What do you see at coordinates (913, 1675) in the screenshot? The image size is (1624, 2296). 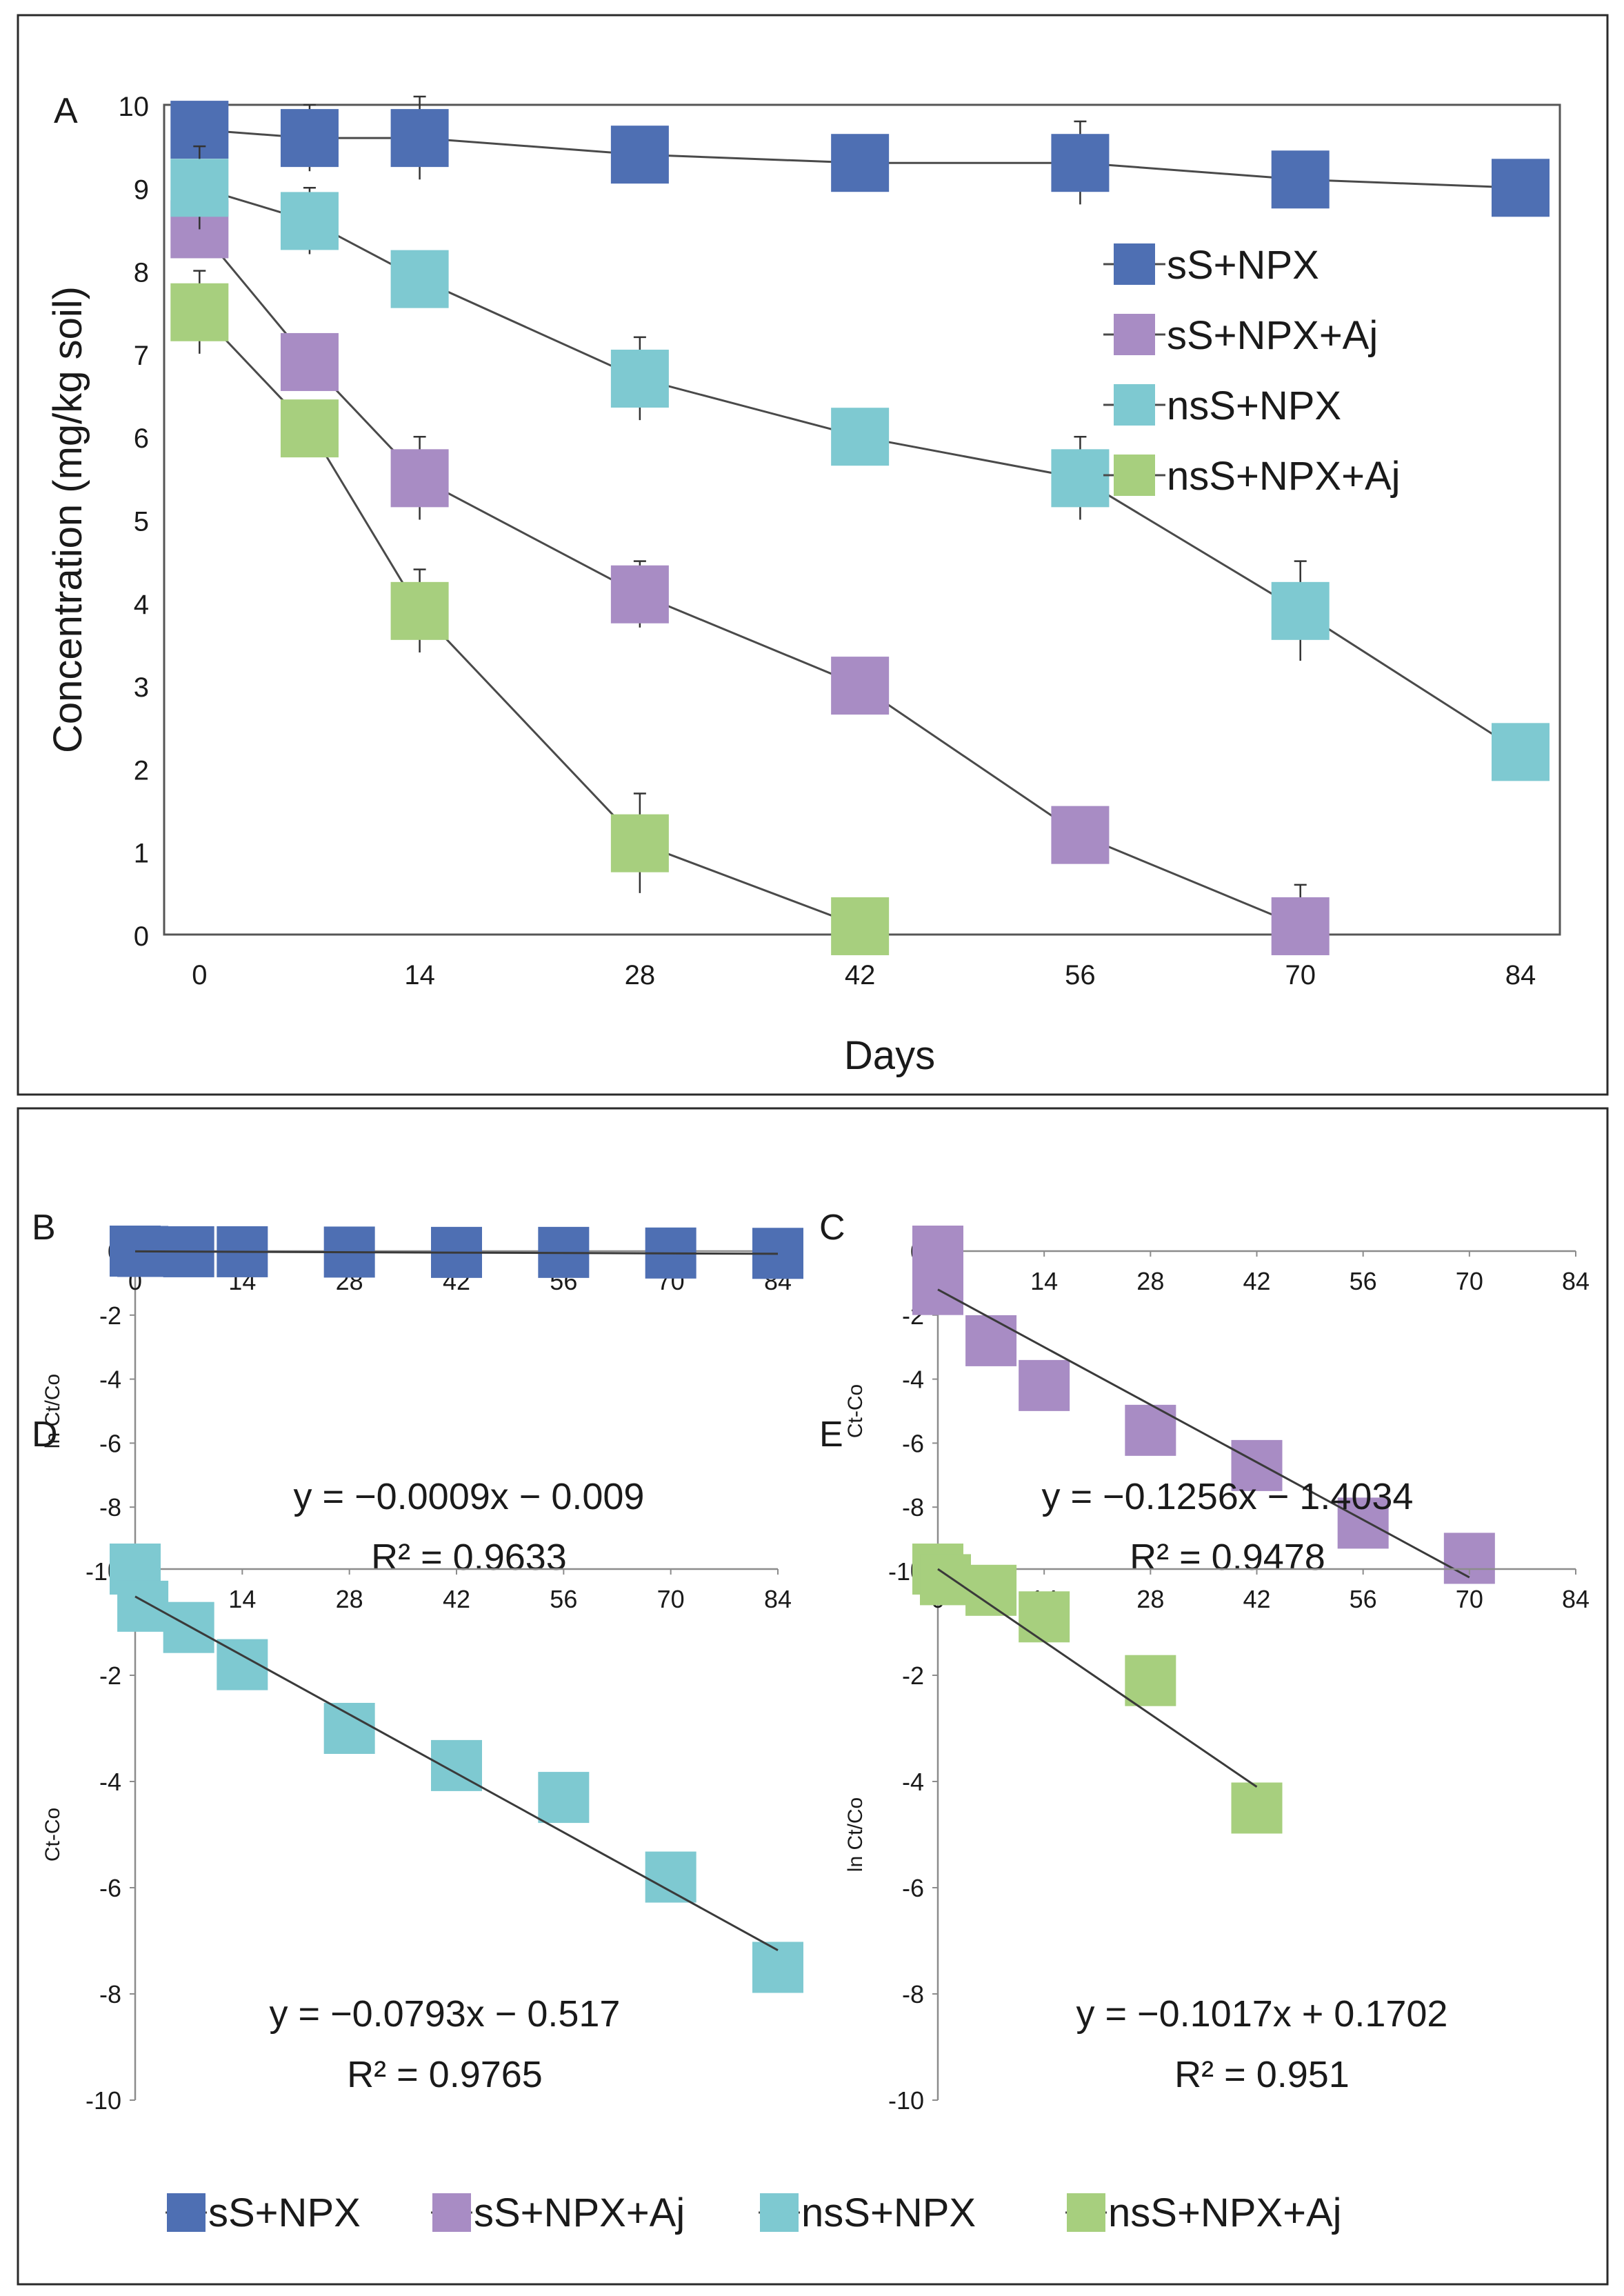 I see `panel-e-ytick-label: -2` at bounding box center [913, 1675].